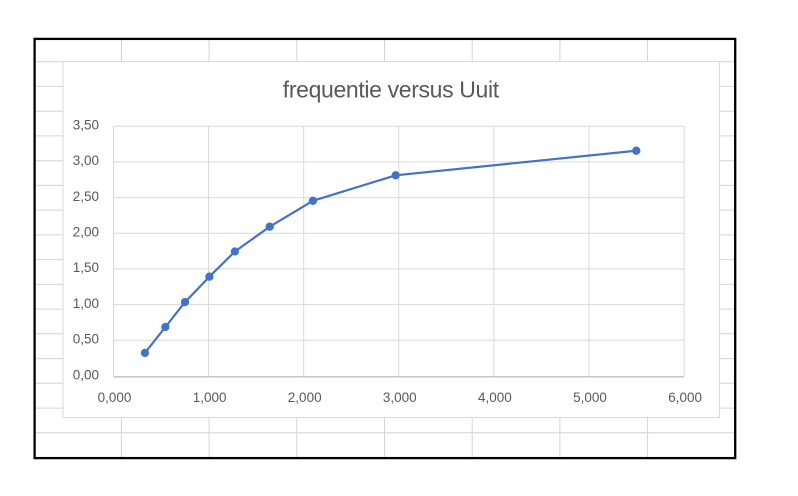  I want to click on svg-text: 2,00, so click(86, 231).